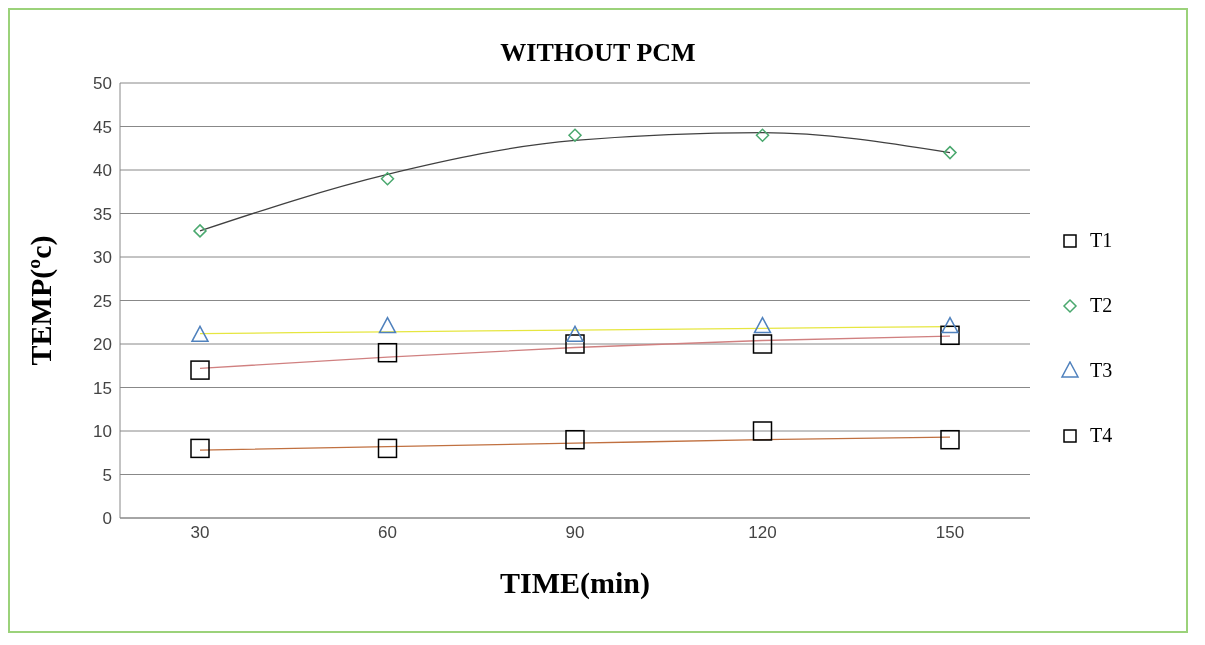  What do you see at coordinates (575, 583) in the screenshot?
I see `x-axis-title: TIME(min)` at bounding box center [575, 583].